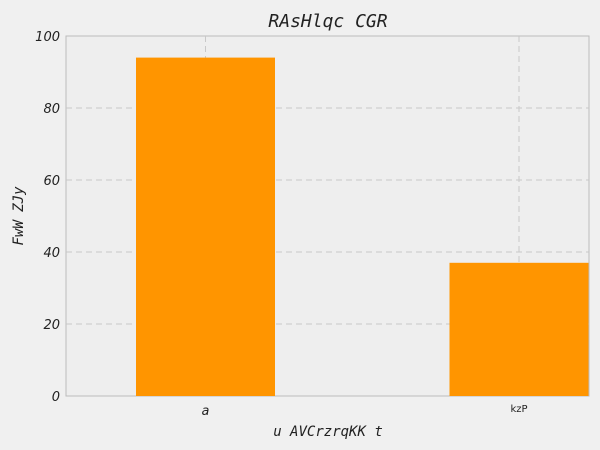 The image size is (600, 450). Describe the element at coordinates (56, 397) in the screenshot. I see `y-tick-label: 0` at that location.